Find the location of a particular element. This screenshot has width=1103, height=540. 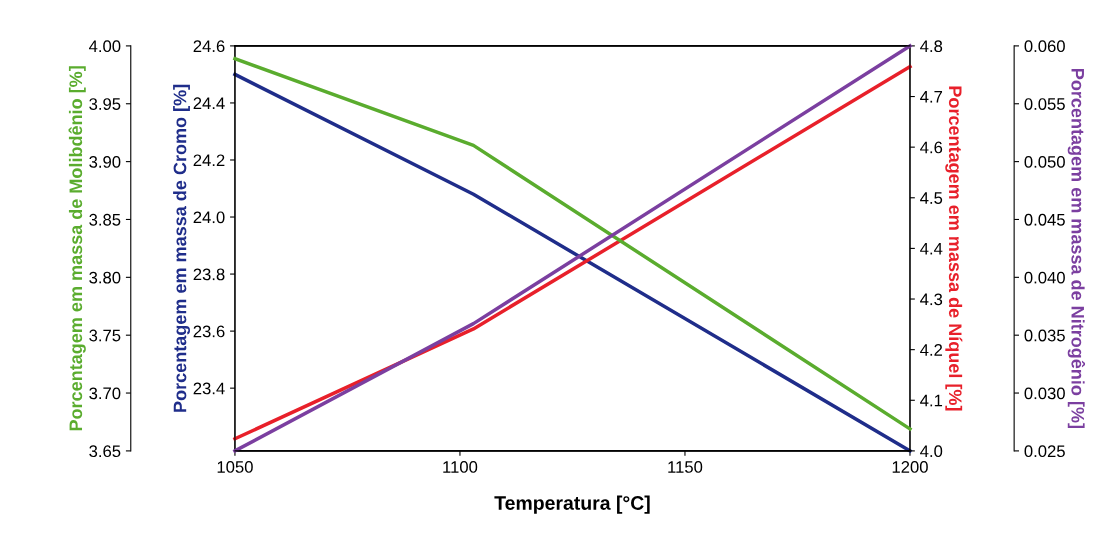

x-tick-label: 1150 is located at coordinates (685, 467).